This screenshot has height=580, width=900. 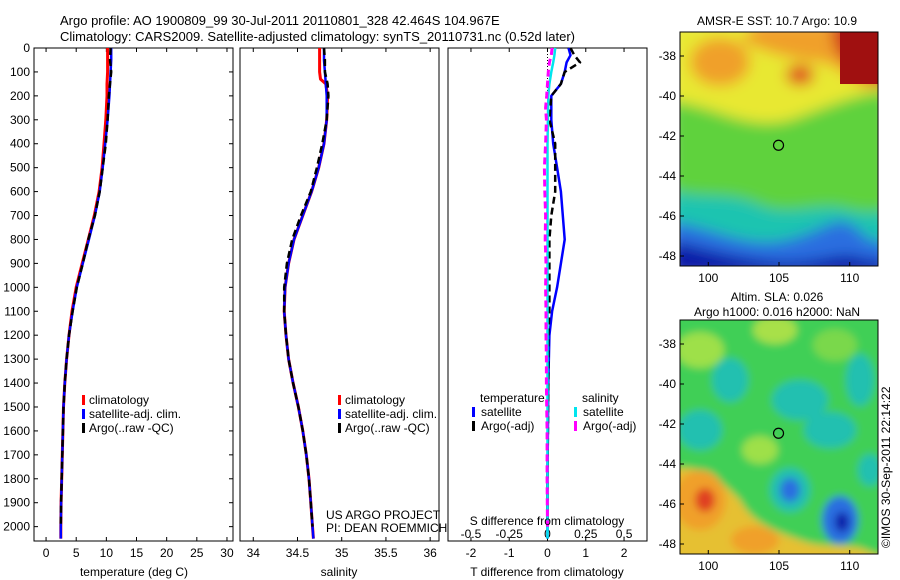 I want to click on x-tick-label: 34.5, so click(x=298, y=553).